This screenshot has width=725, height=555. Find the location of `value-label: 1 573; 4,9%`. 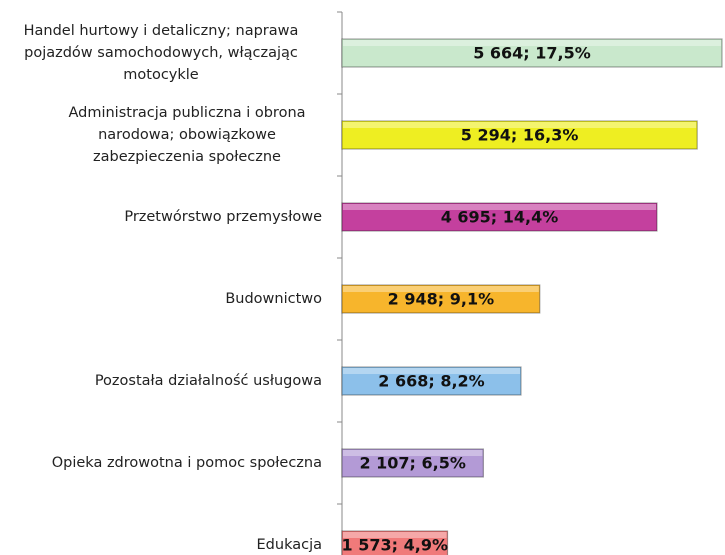

value-label: 1 573; 4,9% is located at coordinates (395, 545).